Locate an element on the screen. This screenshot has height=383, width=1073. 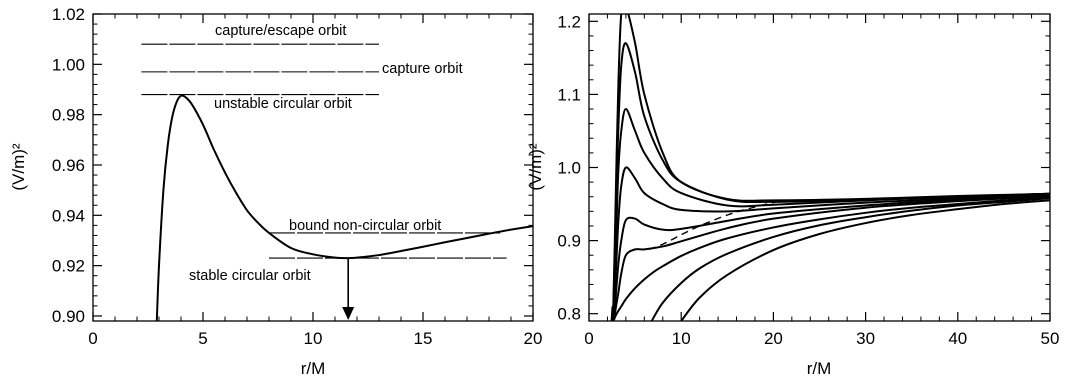
annotation-label: unstable circular orbit is located at coordinates (283, 104).